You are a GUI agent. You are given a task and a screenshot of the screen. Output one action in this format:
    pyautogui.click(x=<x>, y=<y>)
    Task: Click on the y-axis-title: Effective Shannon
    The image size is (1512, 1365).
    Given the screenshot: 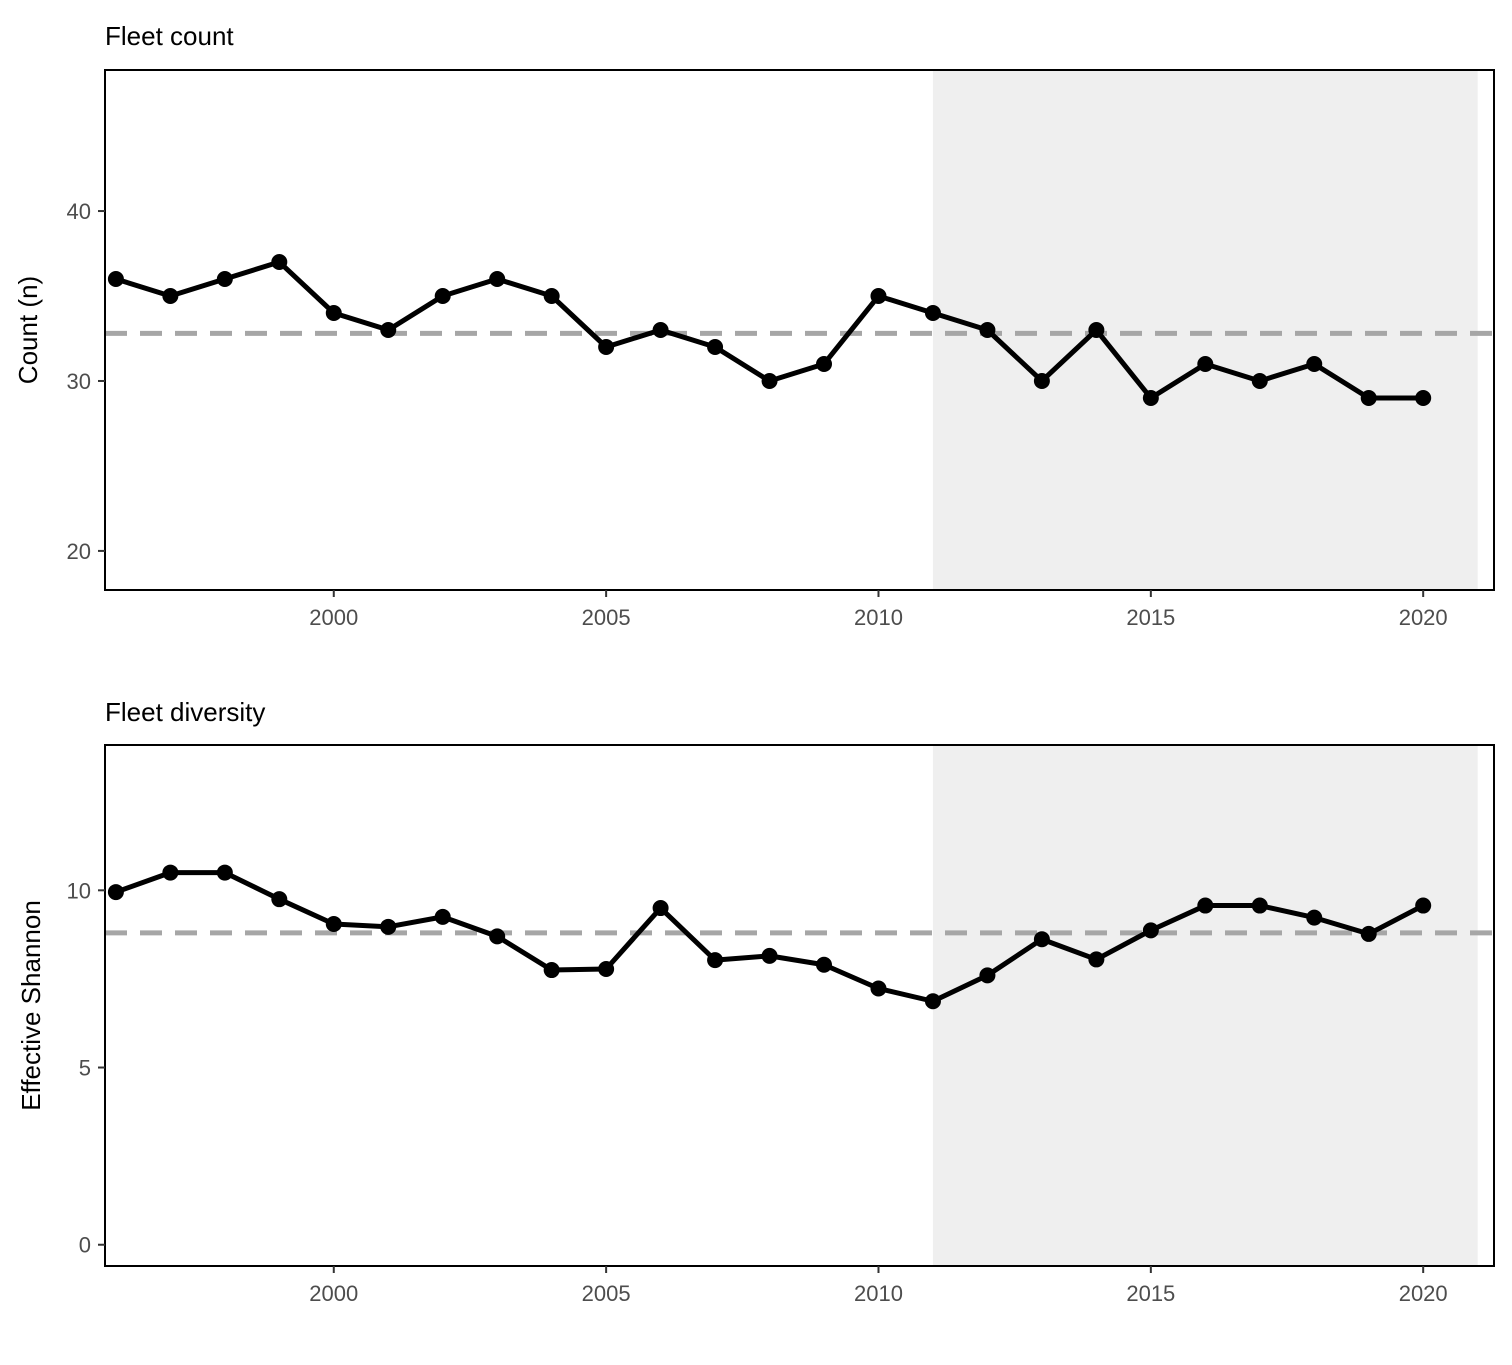 What is the action you would take?
    pyautogui.click(x=31, y=1005)
    